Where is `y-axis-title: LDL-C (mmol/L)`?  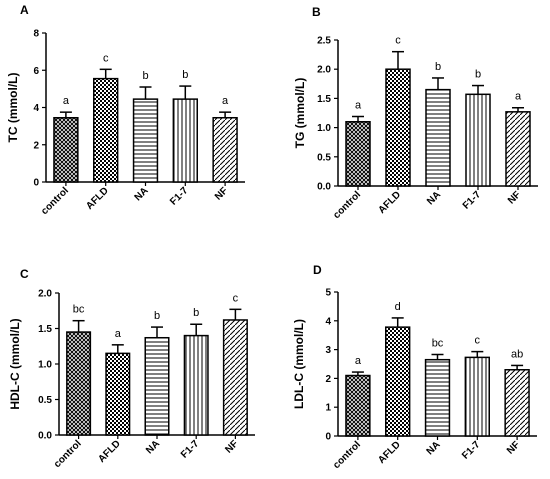
y-axis-title: LDL-C (mmol/L) is located at coordinates (299, 364).